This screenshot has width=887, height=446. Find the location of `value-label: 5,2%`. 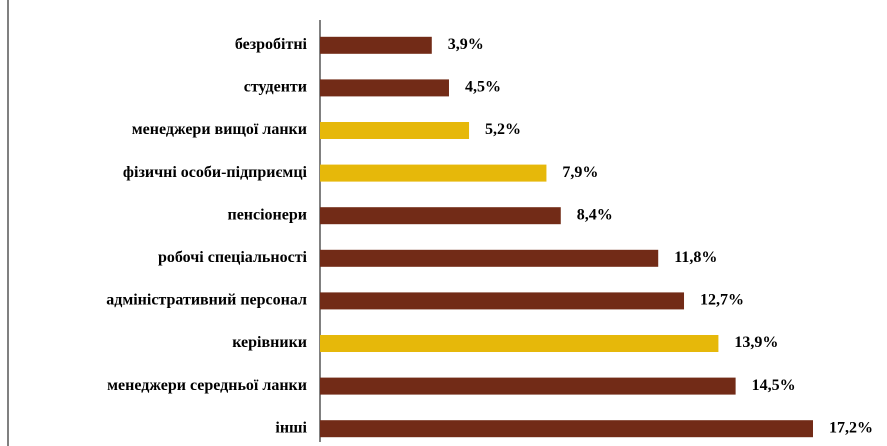

value-label: 5,2% is located at coordinates (503, 129).